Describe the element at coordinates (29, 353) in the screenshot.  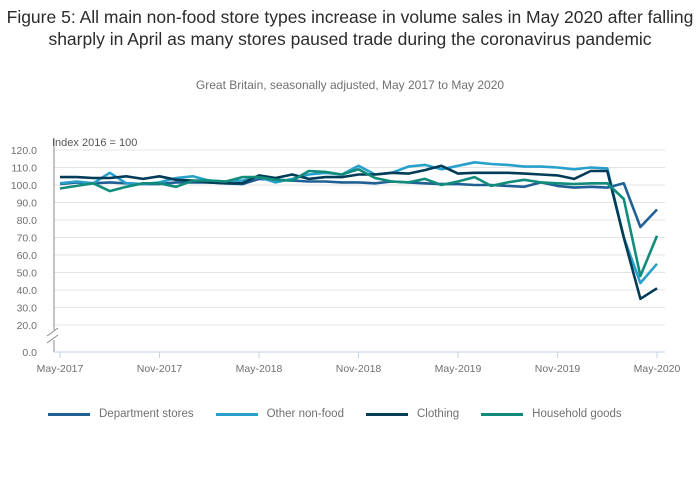
I see `y-tick-label: 0.0` at that location.